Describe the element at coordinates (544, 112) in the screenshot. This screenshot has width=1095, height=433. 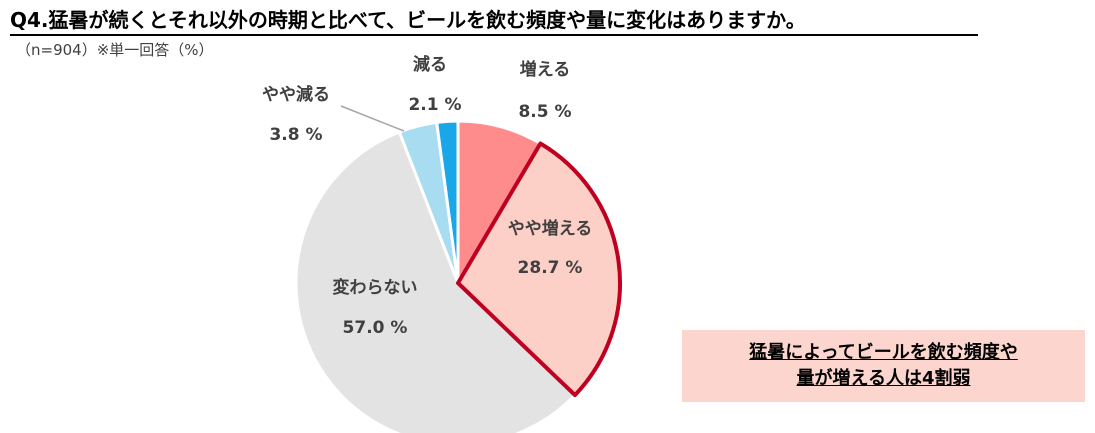
I see `slice-value: 8.5 %` at that location.